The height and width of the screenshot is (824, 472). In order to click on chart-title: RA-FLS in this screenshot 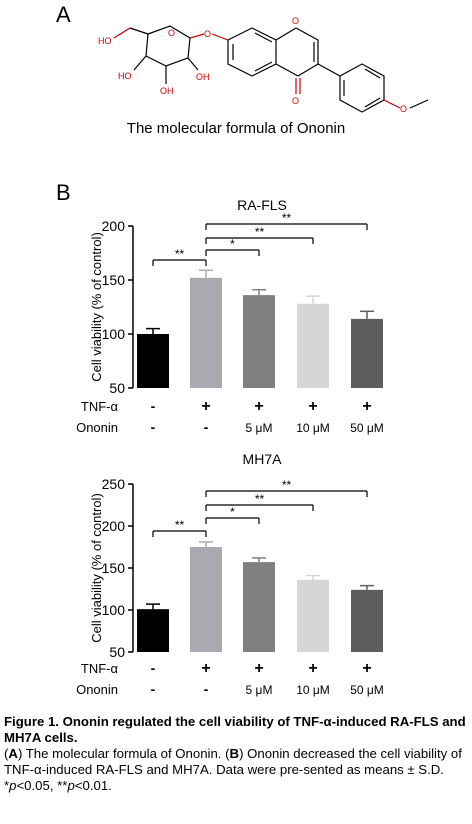, I will do `click(262, 205)`.